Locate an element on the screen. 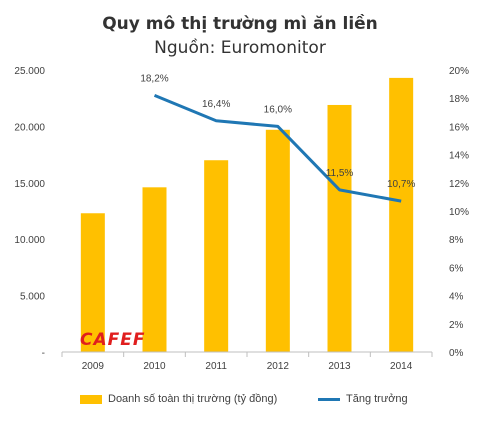 This screenshot has height=422, width=480. right-tick-label: 18% is located at coordinates (459, 99).